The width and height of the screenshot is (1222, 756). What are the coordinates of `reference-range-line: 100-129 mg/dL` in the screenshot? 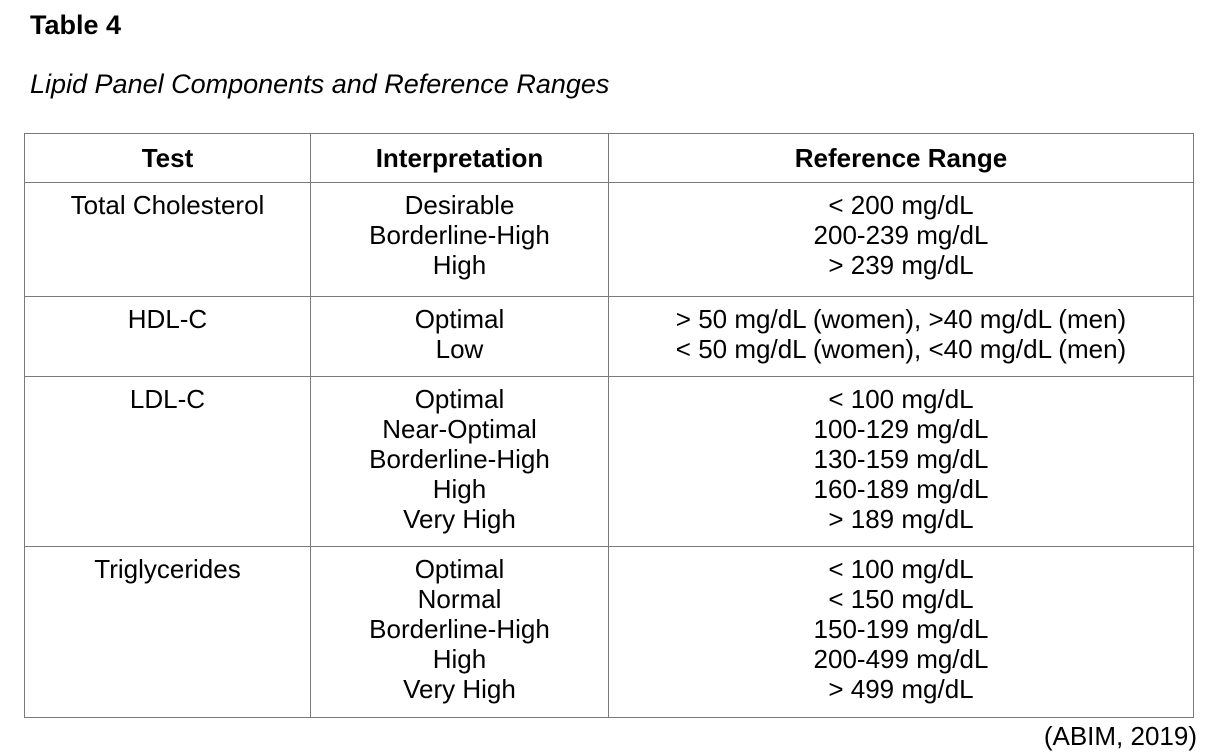 It's located at (901, 429).